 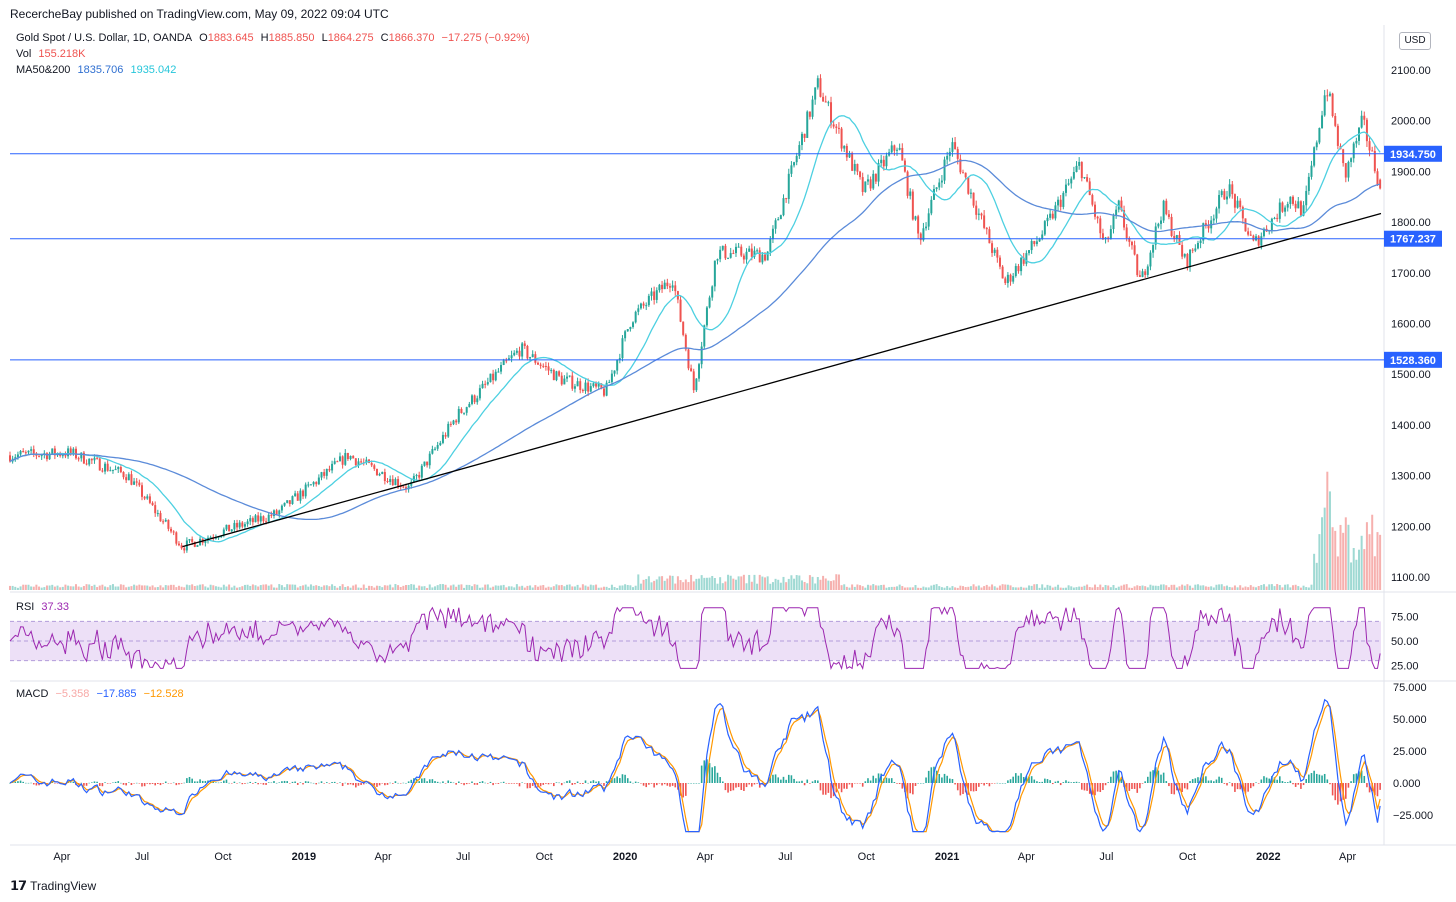 What do you see at coordinates (1411, 477) in the screenshot?
I see `price-tick-label: 1300.00` at bounding box center [1411, 477].